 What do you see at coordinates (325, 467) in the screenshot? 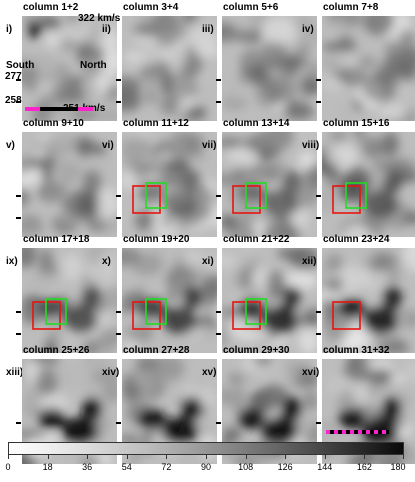
I see `colorbar-tick-label: 144` at bounding box center [325, 467].